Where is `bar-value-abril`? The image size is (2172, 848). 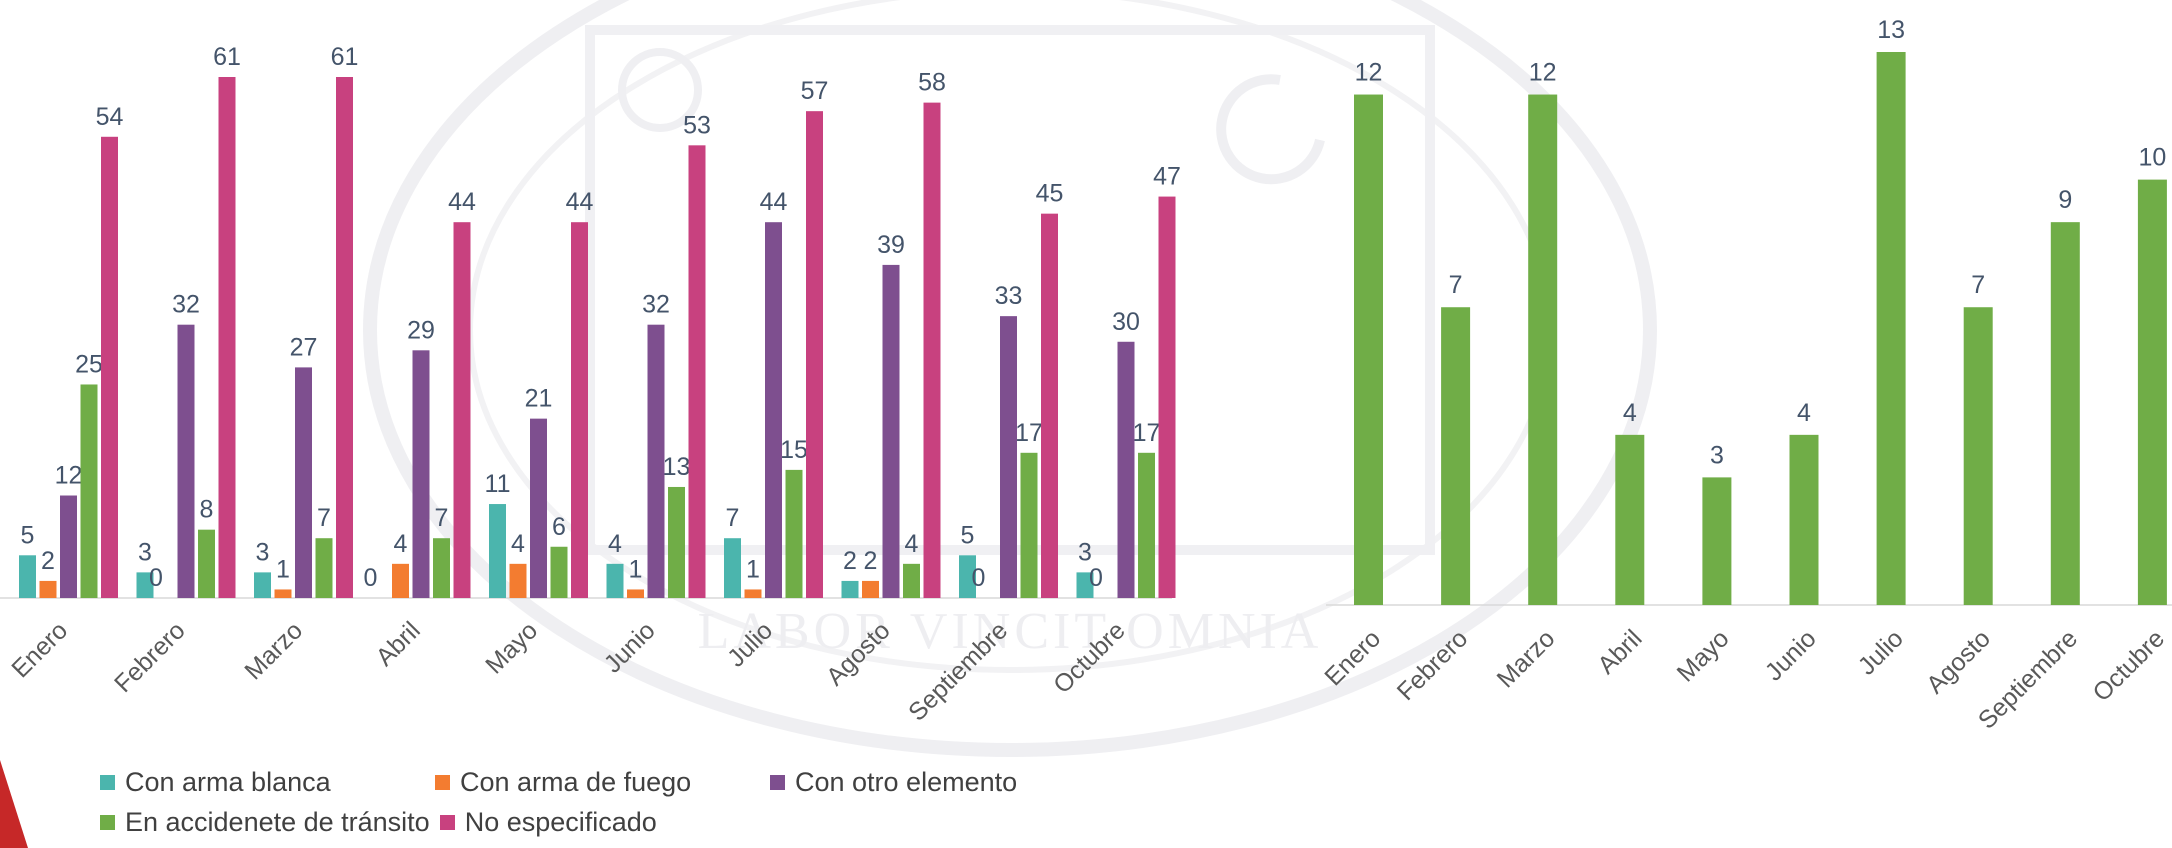 bar-value-abril is located at coordinates (1630, 519).